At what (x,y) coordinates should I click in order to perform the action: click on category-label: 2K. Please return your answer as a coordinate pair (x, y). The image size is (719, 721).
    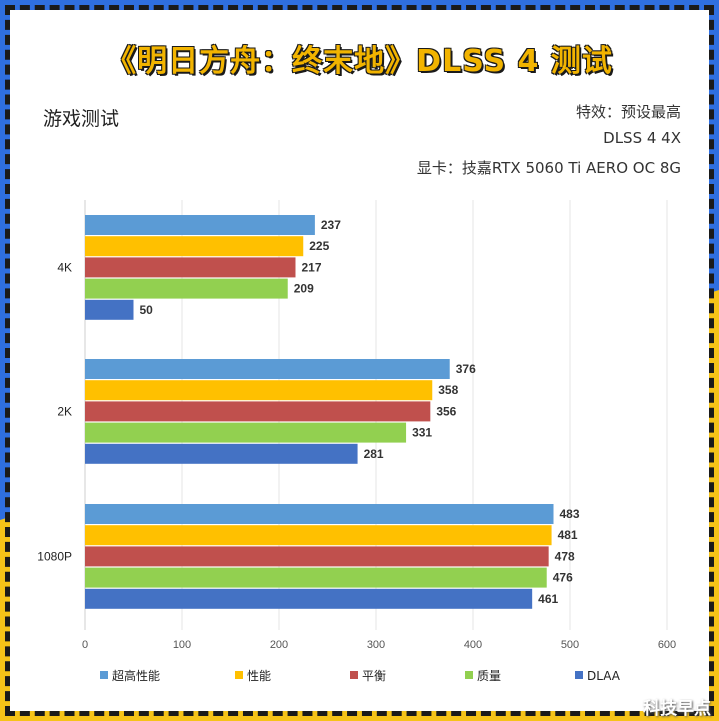
    Looking at the image, I should click on (64, 411).